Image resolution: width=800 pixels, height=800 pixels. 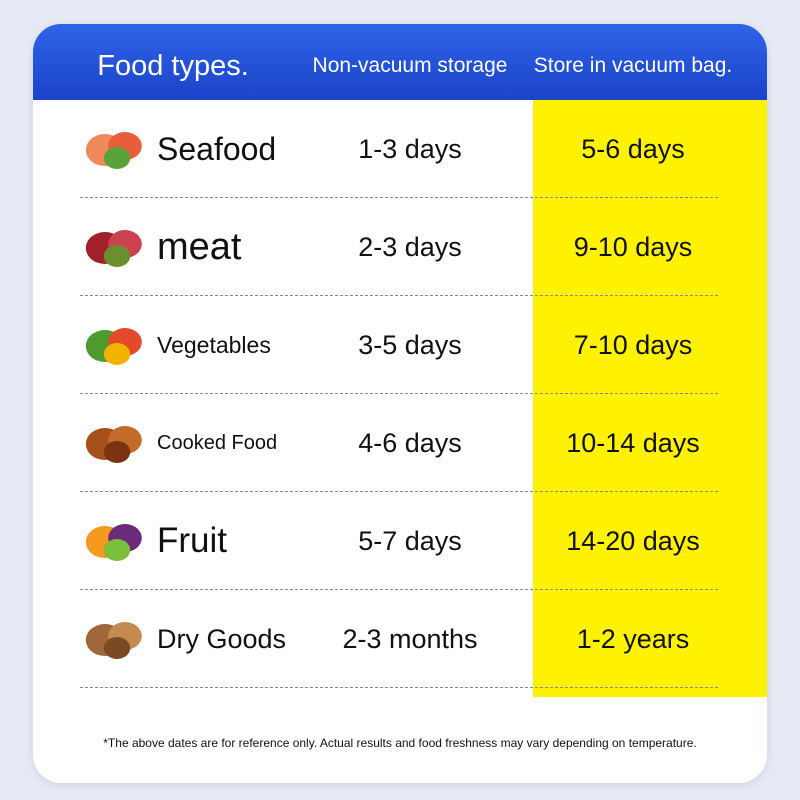 I want to click on food-name: Vegetables, so click(x=214, y=344).